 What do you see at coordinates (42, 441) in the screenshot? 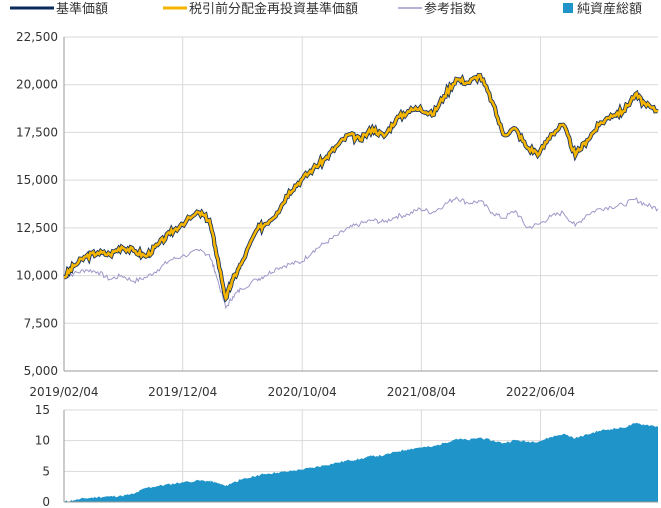
I see `y-tick-label: 10` at bounding box center [42, 441].